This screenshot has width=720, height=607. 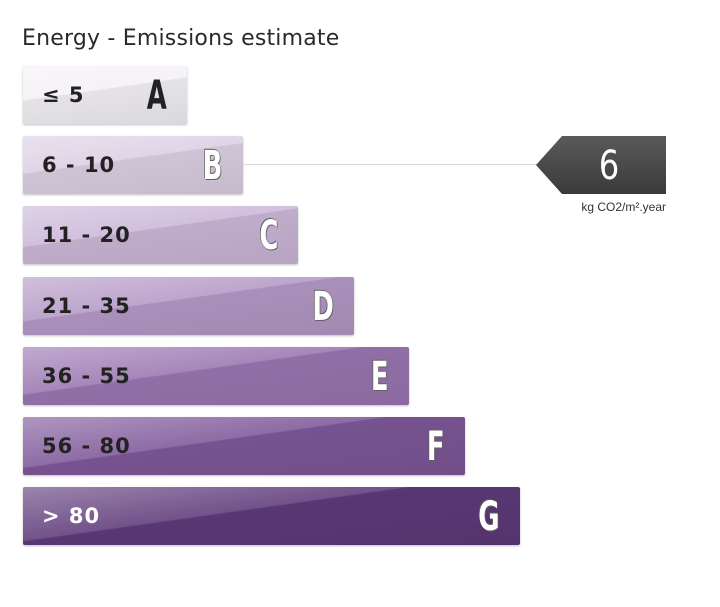 I want to click on bar-class-letter: E, so click(x=380, y=376).